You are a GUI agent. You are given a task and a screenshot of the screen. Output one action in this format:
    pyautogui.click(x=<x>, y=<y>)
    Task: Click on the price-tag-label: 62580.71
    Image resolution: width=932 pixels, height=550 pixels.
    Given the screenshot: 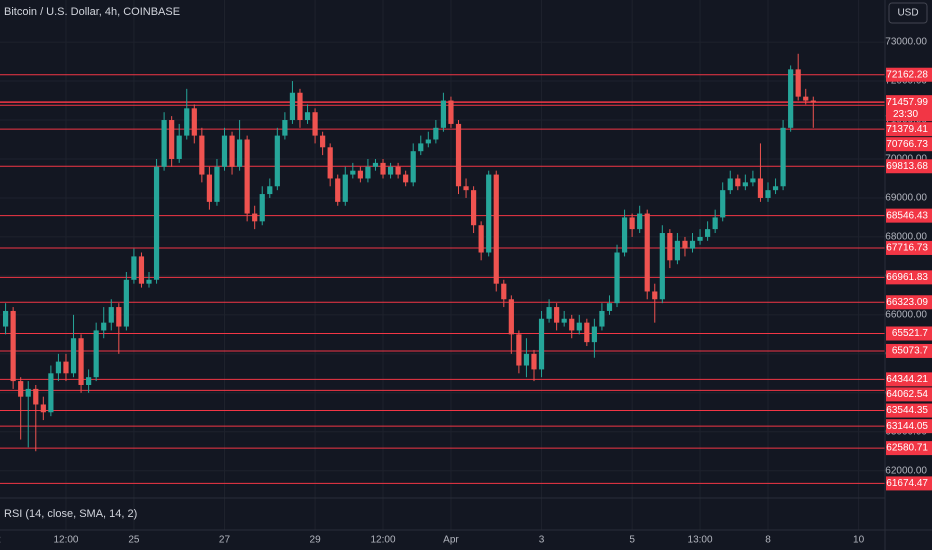 What is the action you would take?
    pyautogui.click(x=907, y=448)
    